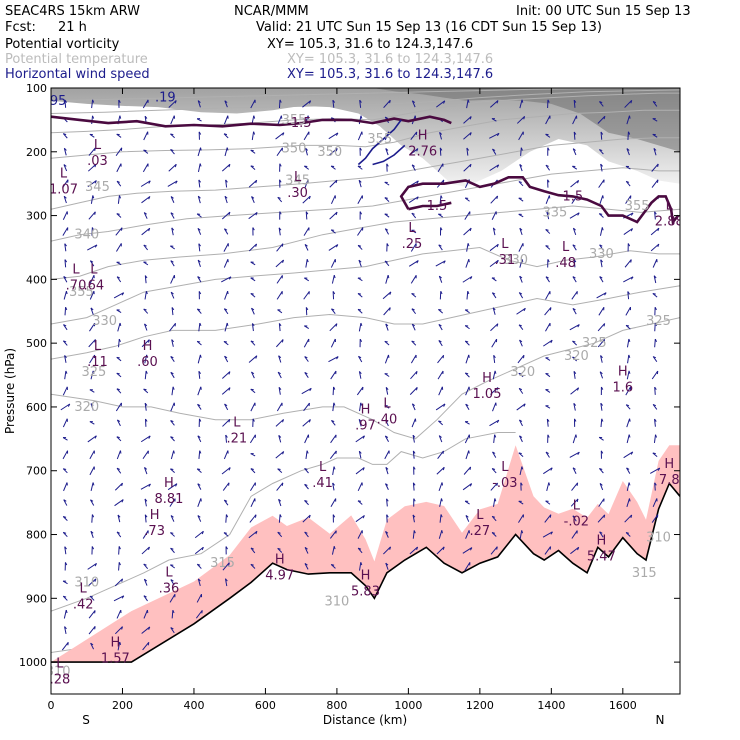 Image resolution: width=740 pixels, height=740 pixels. I want to click on theta-contour-label: 355, so click(81, 292).